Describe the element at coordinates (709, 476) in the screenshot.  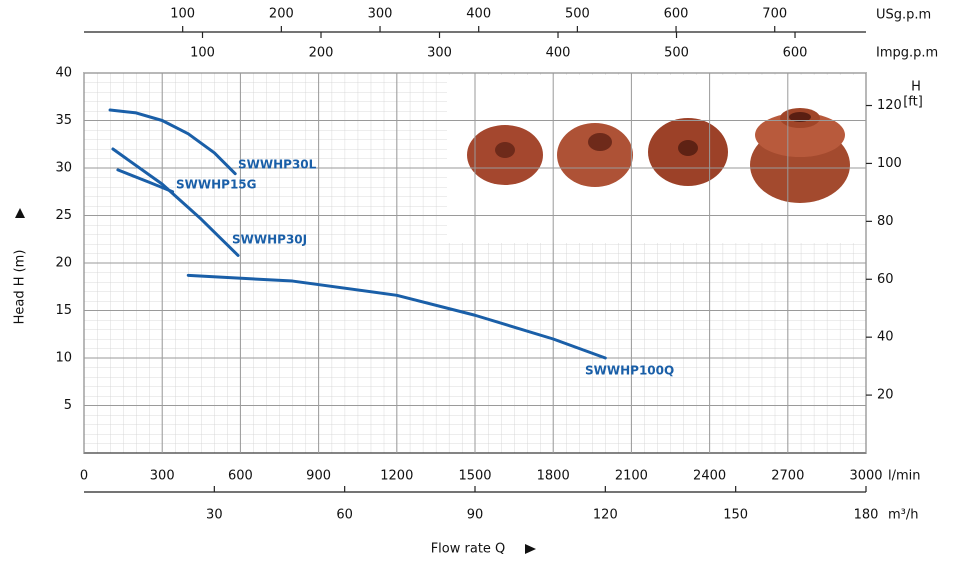
I see `x-tick-label: 2400` at that location.